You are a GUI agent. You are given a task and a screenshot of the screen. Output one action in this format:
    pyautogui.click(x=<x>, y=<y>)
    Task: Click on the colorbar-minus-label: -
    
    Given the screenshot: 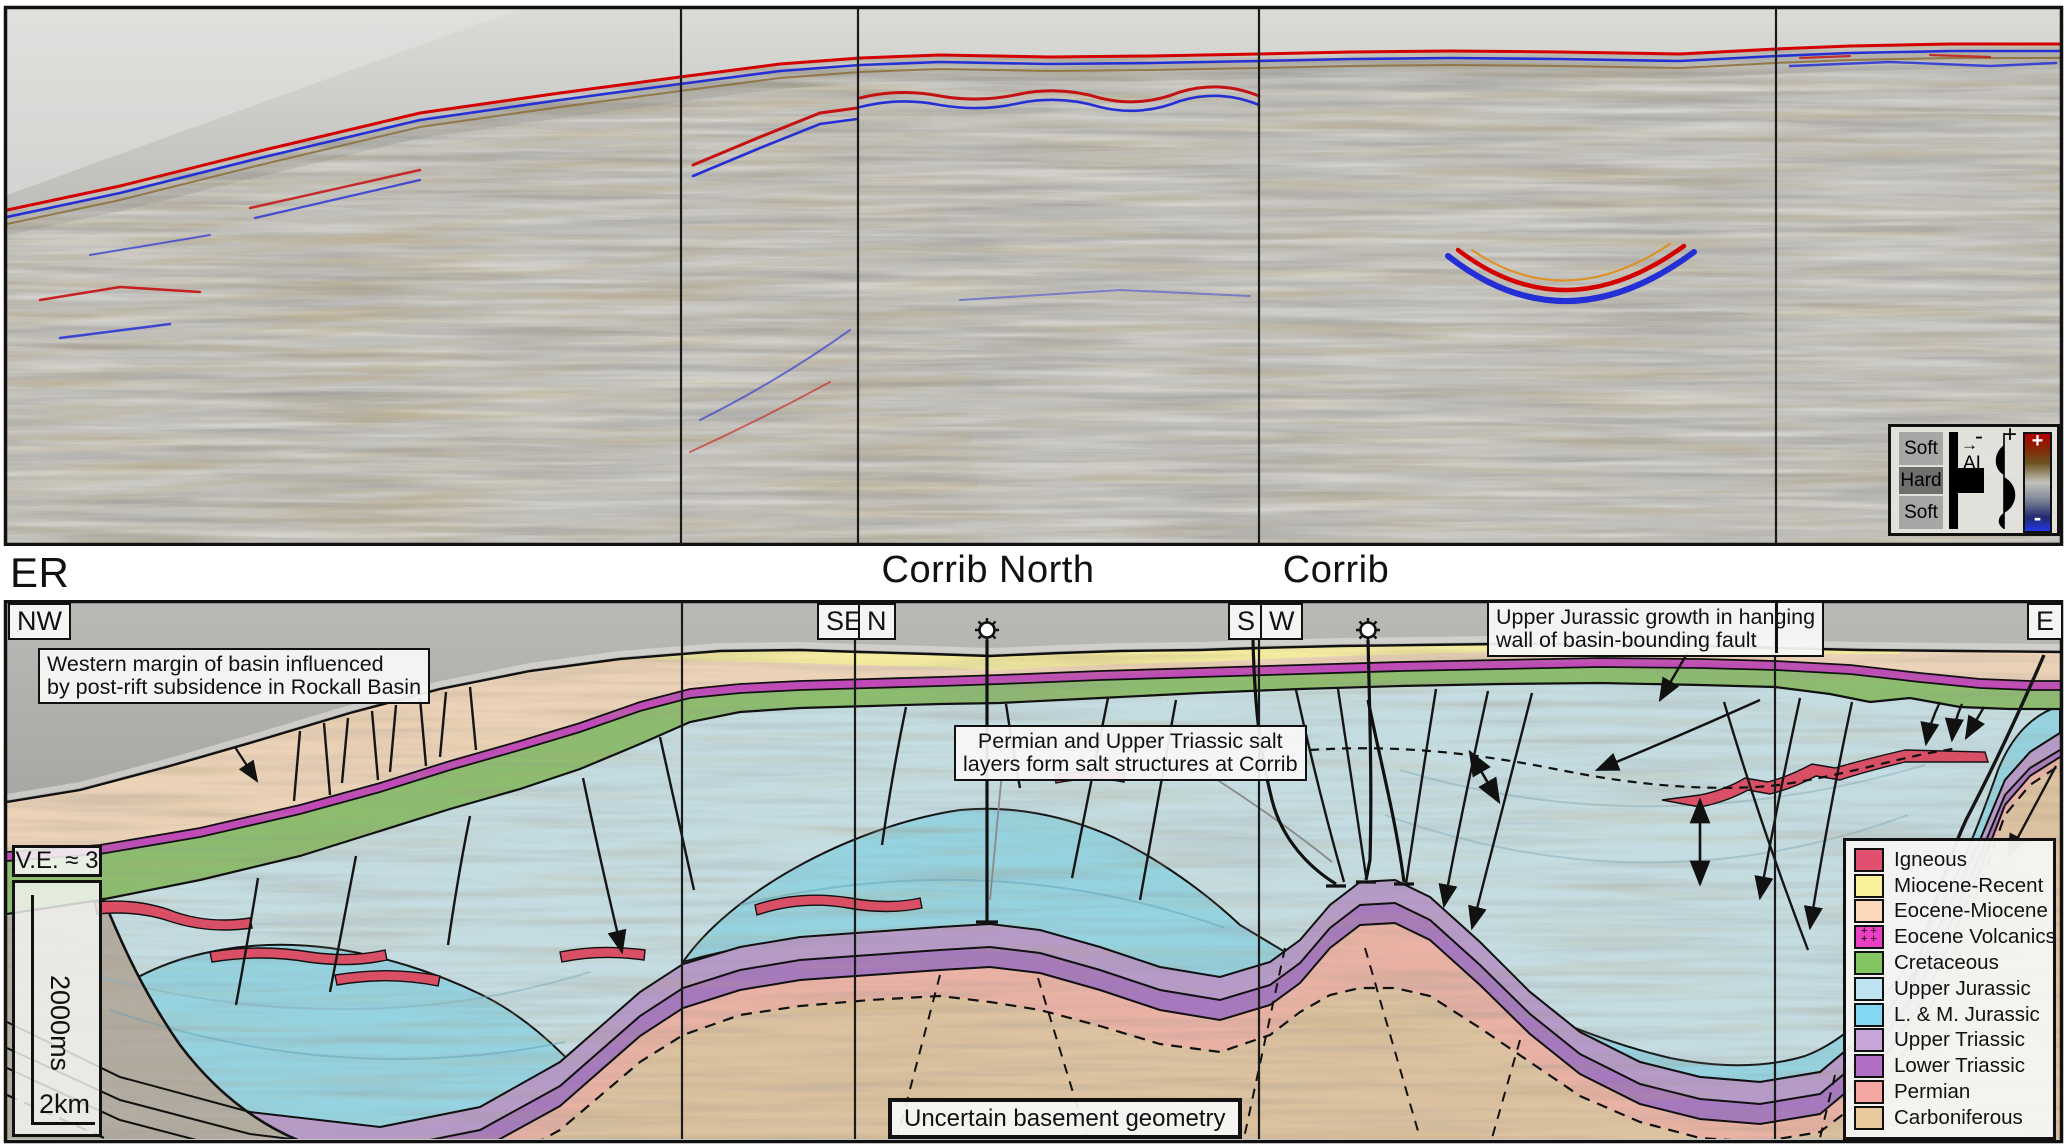 What is the action you would take?
    pyautogui.click(x=2037, y=517)
    